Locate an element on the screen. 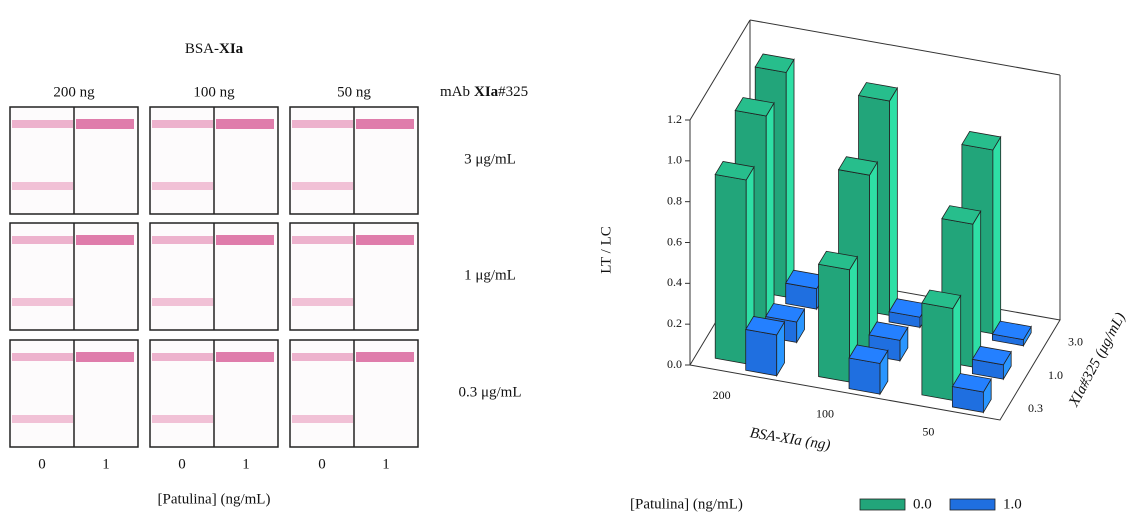 The width and height of the screenshot is (1126, 517). column-label: 200 ng is located at coordinates (74, 92).